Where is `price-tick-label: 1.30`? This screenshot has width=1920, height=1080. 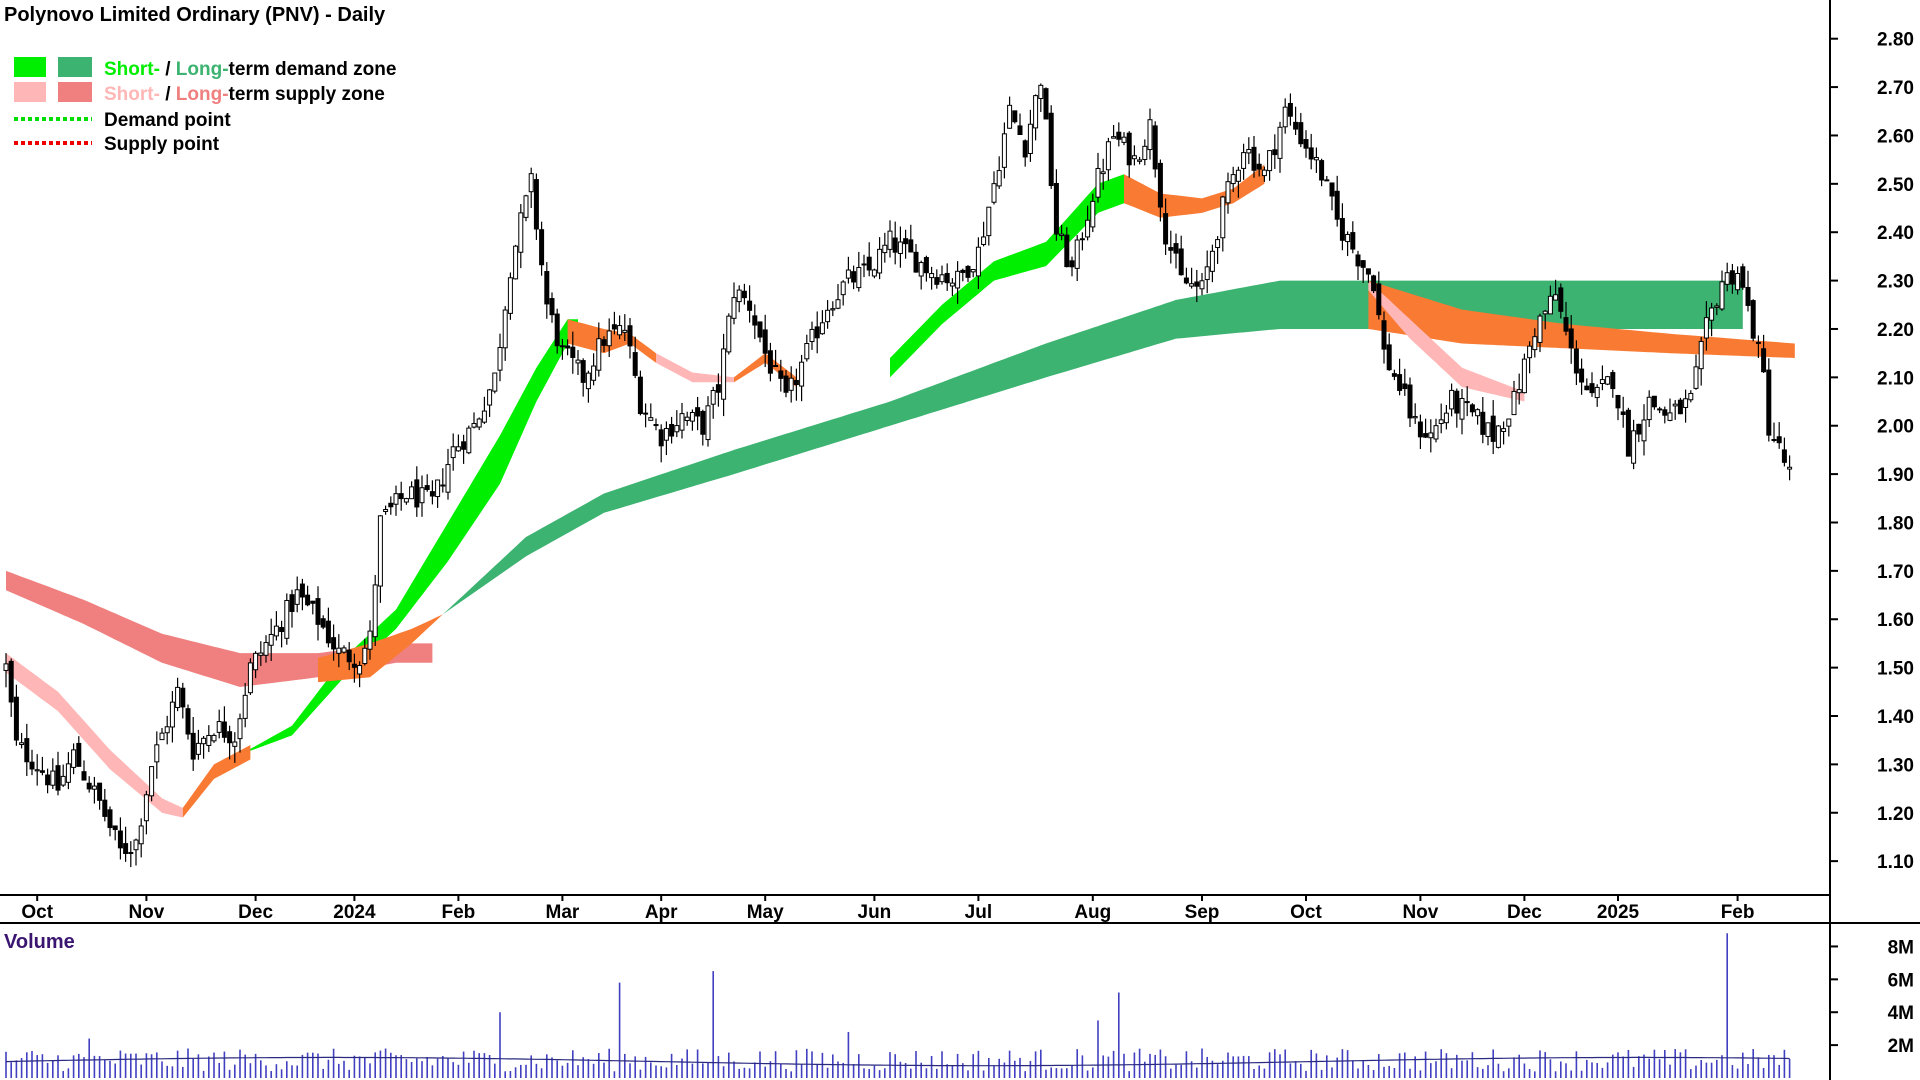
price-tick-label: 1.30 is located at coordinates (1895, 765).